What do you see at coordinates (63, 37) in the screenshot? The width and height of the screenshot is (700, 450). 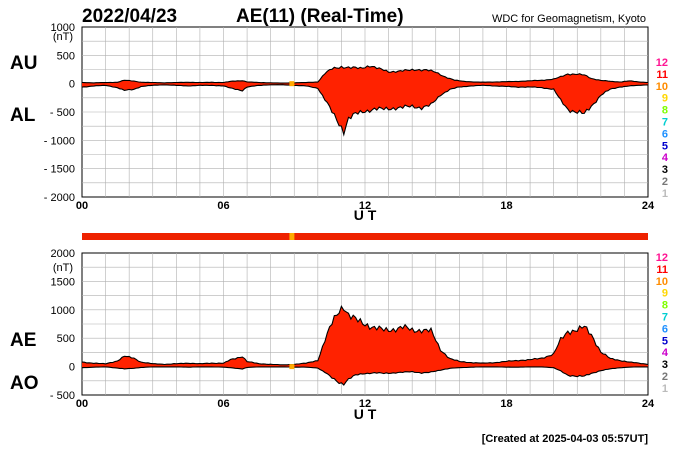 I see `unit-label-top: (nT)` at bounding box center [63, 37].